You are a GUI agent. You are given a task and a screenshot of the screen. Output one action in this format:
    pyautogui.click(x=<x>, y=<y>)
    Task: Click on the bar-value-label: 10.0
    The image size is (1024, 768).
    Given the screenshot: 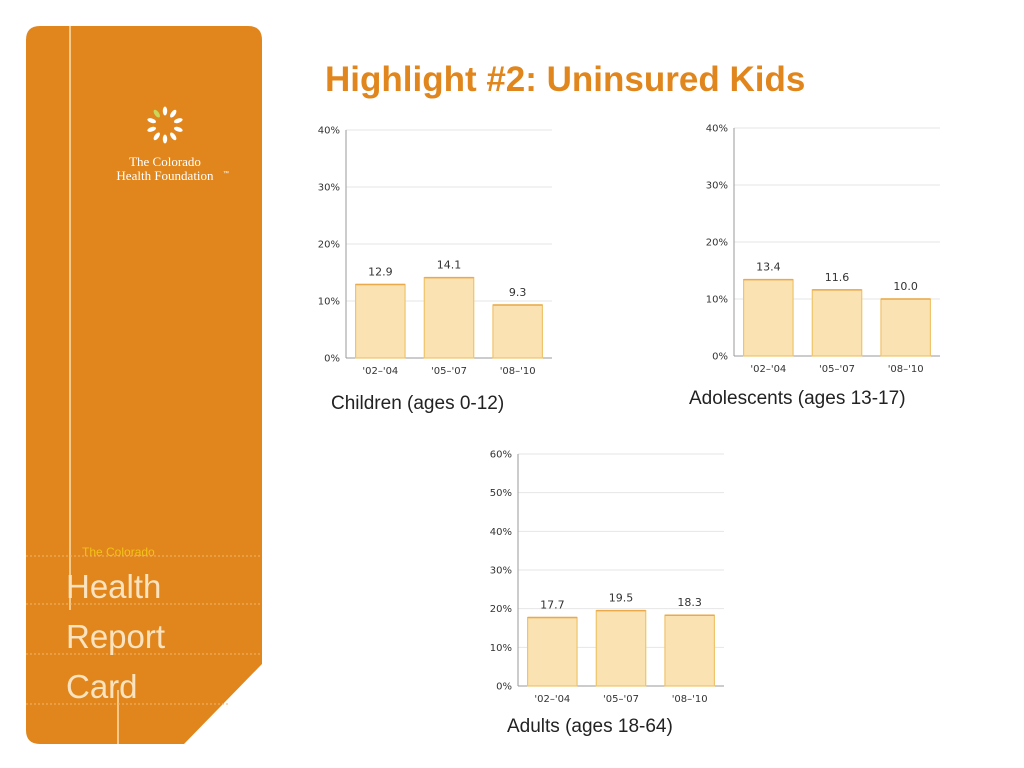 What is the action you would take?
    pyautogui.click(x=905, y=286)
    